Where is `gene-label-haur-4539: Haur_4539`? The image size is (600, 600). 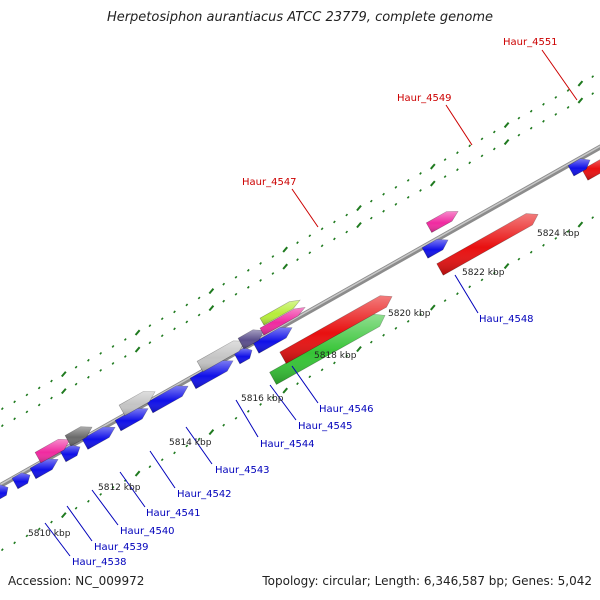 gene-label-haur-4539: Haur_4539 is located at coordinates (121, 547).